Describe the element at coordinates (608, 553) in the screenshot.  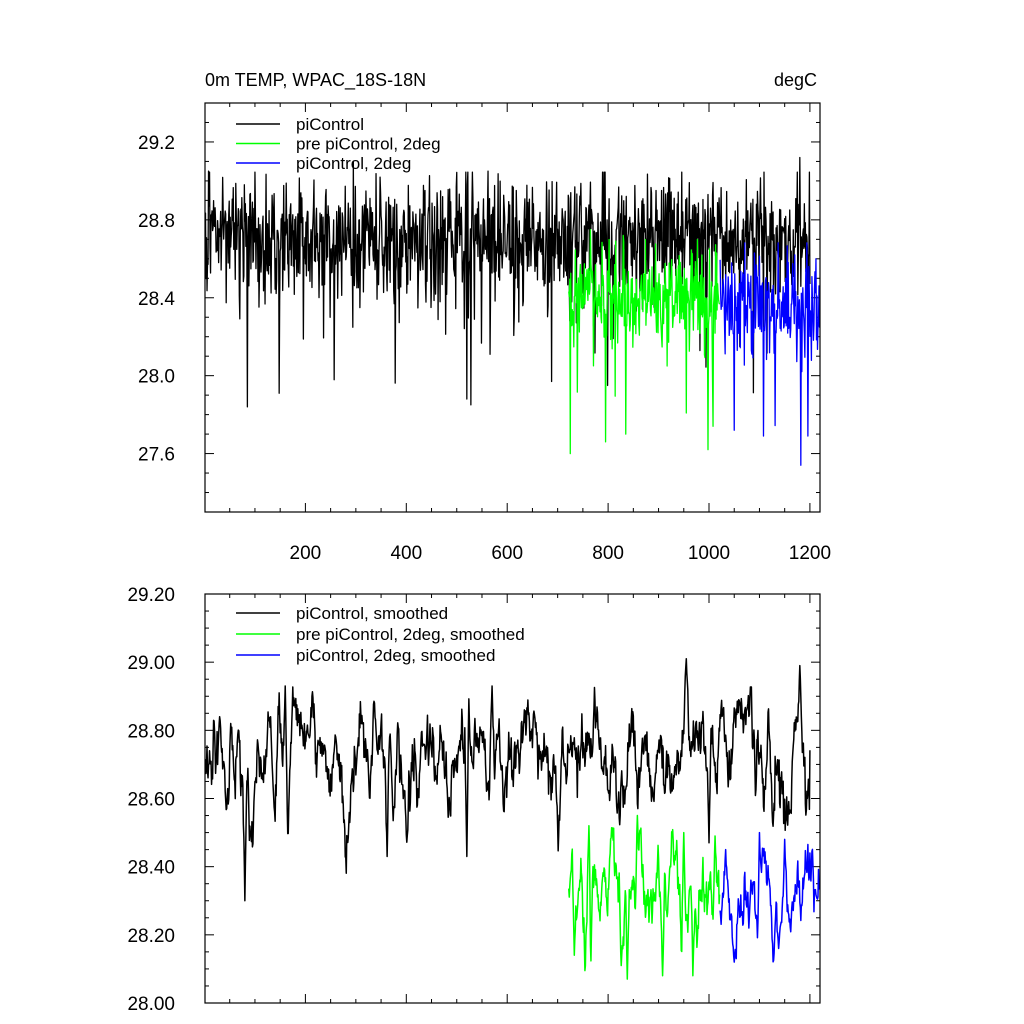
I see `x-tick-label: 800` at that location.